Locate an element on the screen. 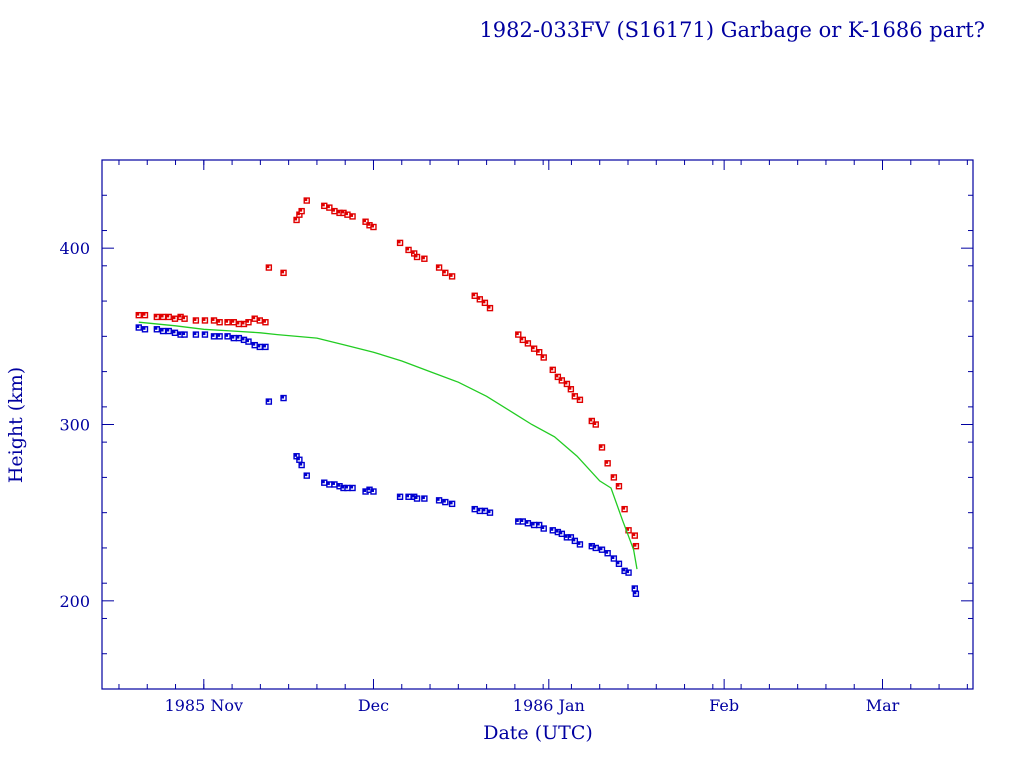 Image resolution: width=1024 pixels, height=768 pixels. y-tick-label: 400 is located at coordinates (74, 248).